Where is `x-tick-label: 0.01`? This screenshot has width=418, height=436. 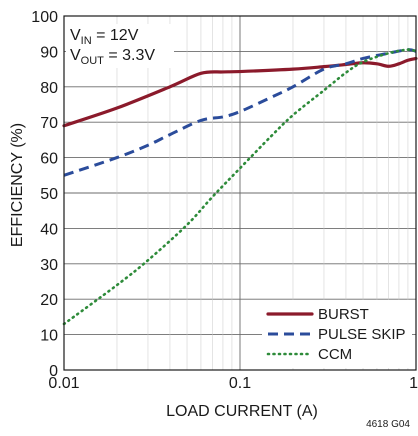 x-tick-label: 0.01 is located at coordinates (63, 383).